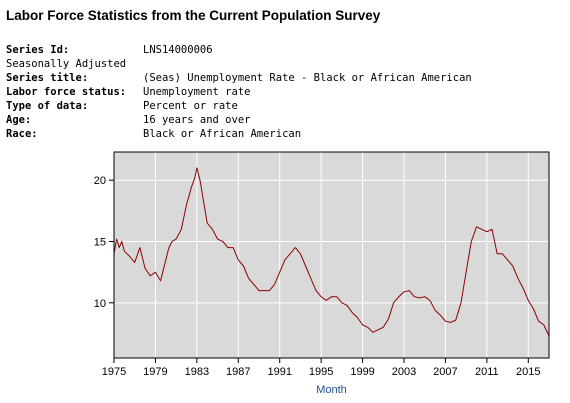 This screenshot has width=570, height=403. Describe the element at coordinates (279, 372) in the screenshot. I see `x-tick-label: 1991` at that location.